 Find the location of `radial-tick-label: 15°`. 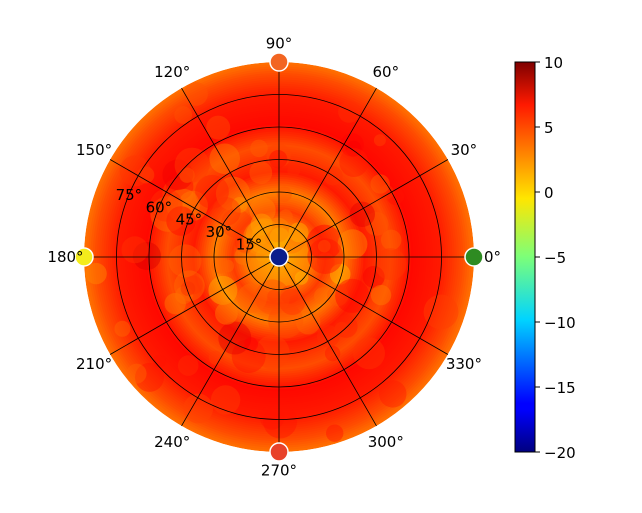

radial-tick-label: 15° is located at coordinates (249, 245).